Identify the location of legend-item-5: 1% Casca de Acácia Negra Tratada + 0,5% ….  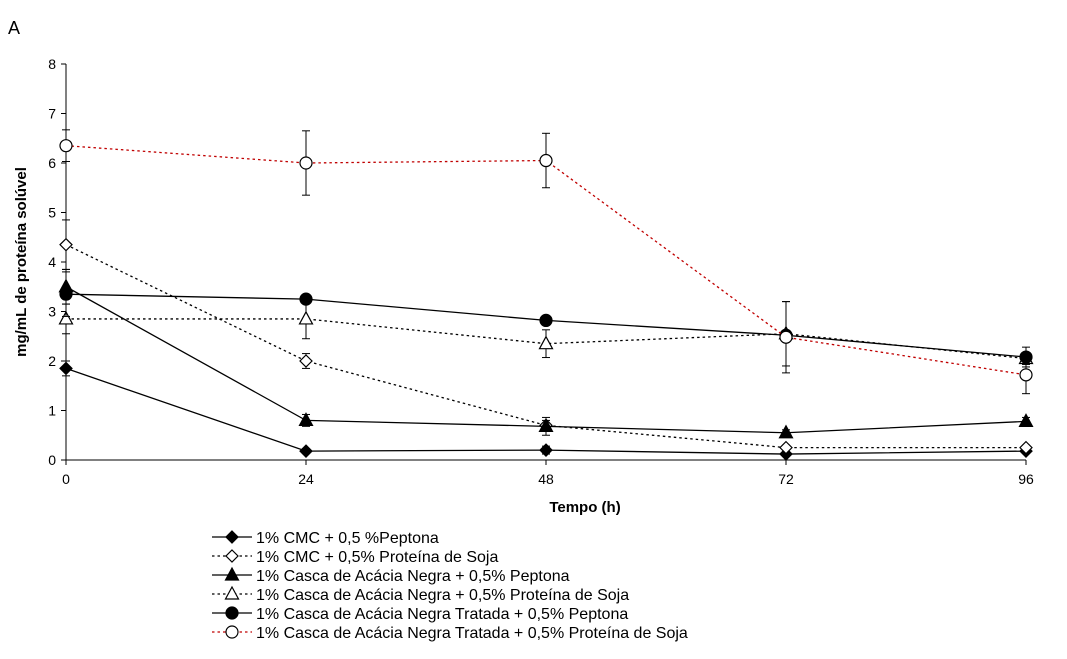
(420, 614).